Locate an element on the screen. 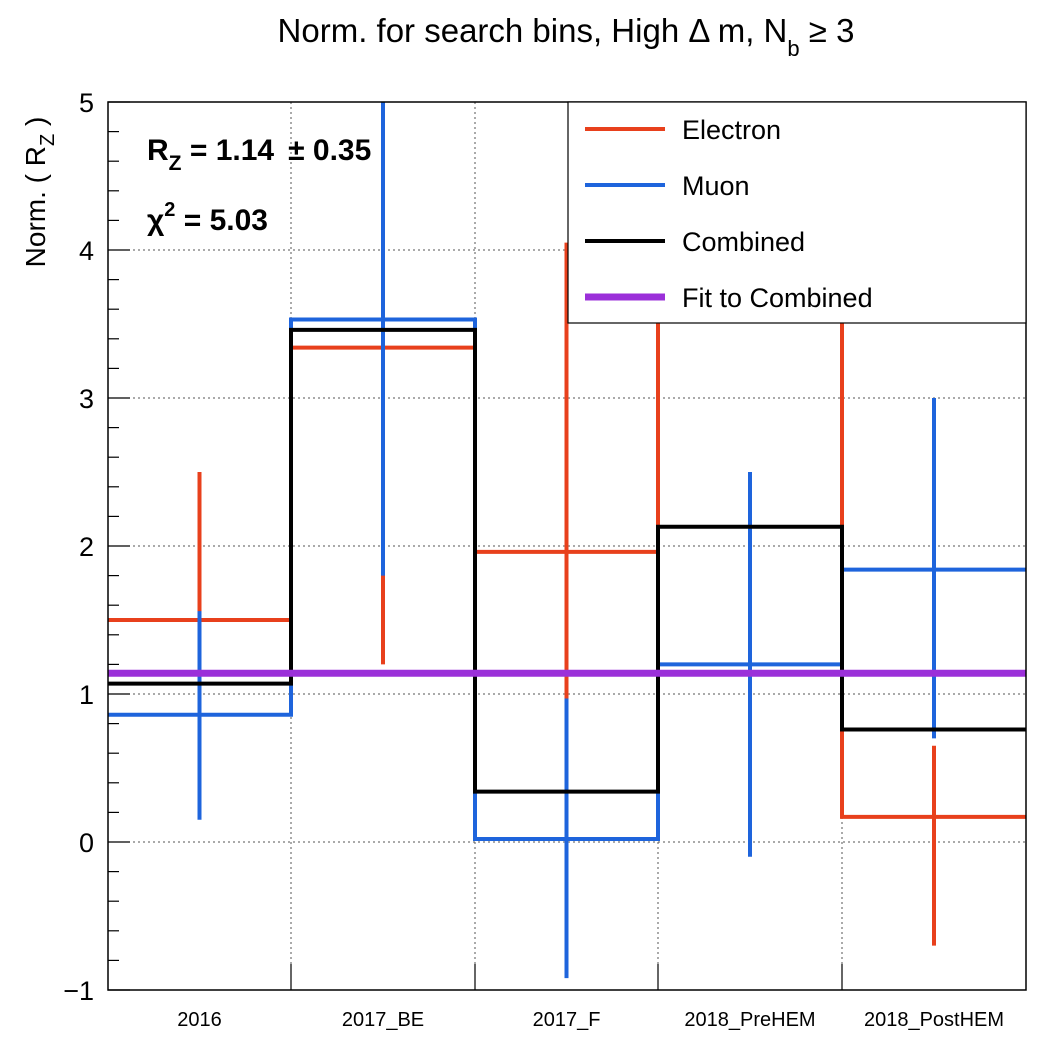 The image size is (1044, 1038). y-axis-label-tail: ) is located at coordinates (35, 125).